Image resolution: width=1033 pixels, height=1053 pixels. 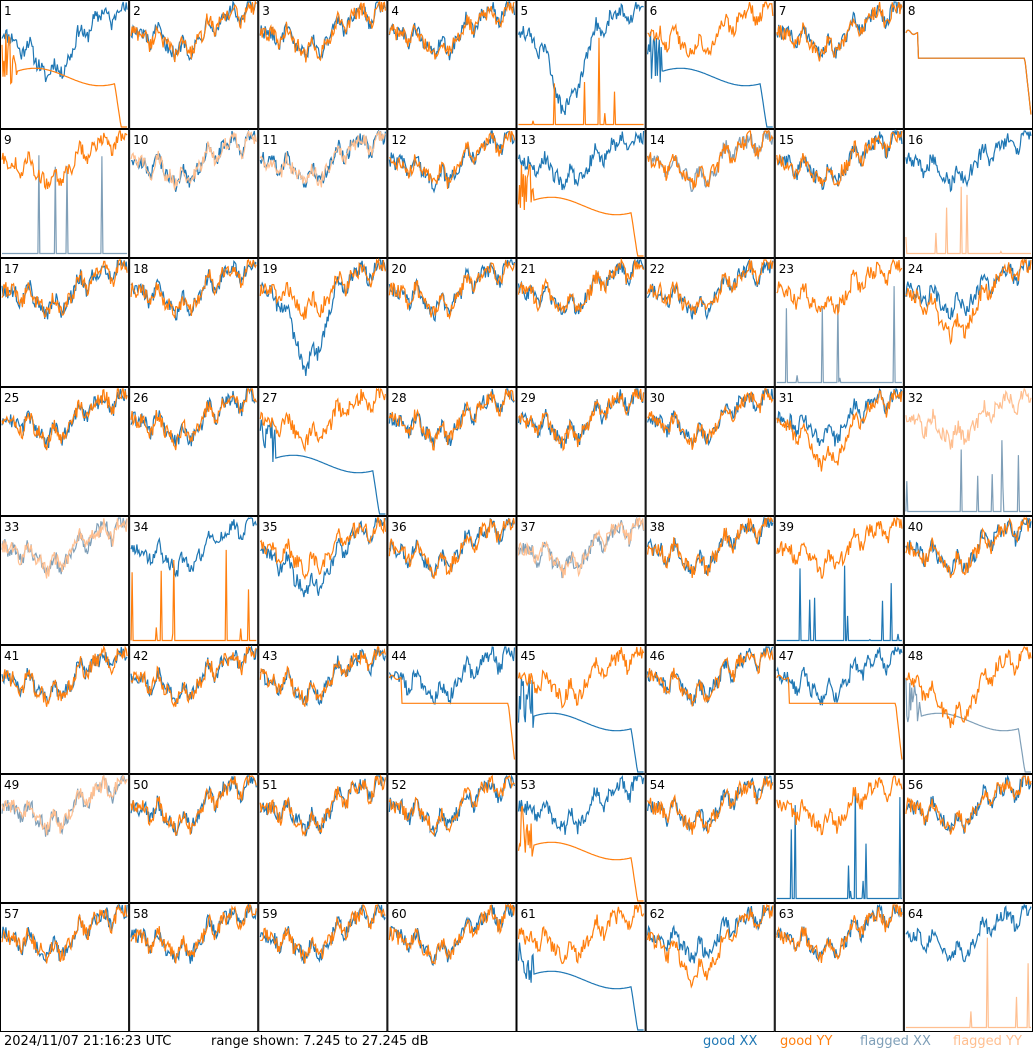 I want to click on panel-24: 24, so click(x=968, y=322).